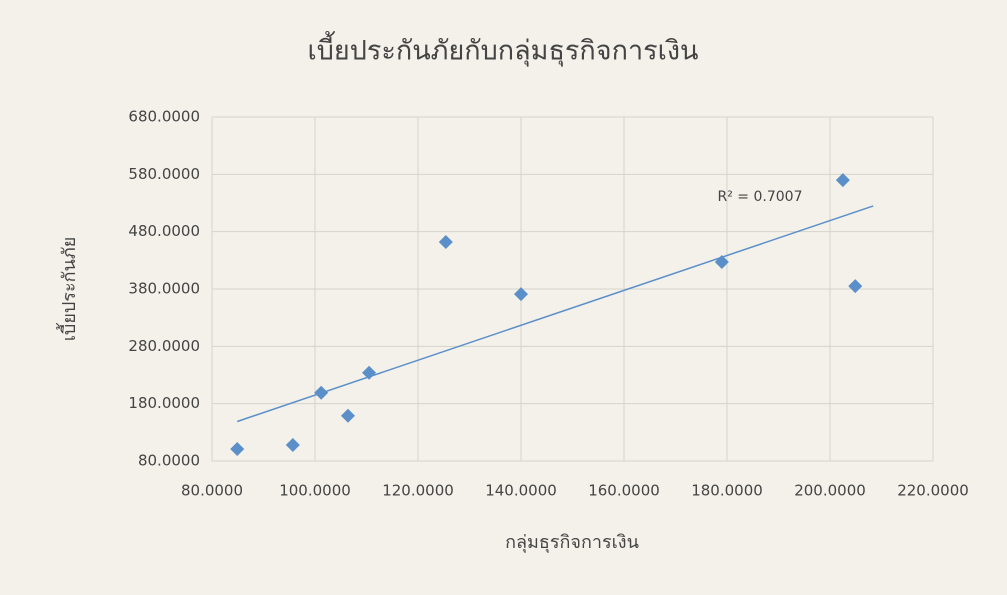 The width and height of the screenshot is (1007, 595). I want to click on y-tick-label: 480.0000, so click(164, 231).